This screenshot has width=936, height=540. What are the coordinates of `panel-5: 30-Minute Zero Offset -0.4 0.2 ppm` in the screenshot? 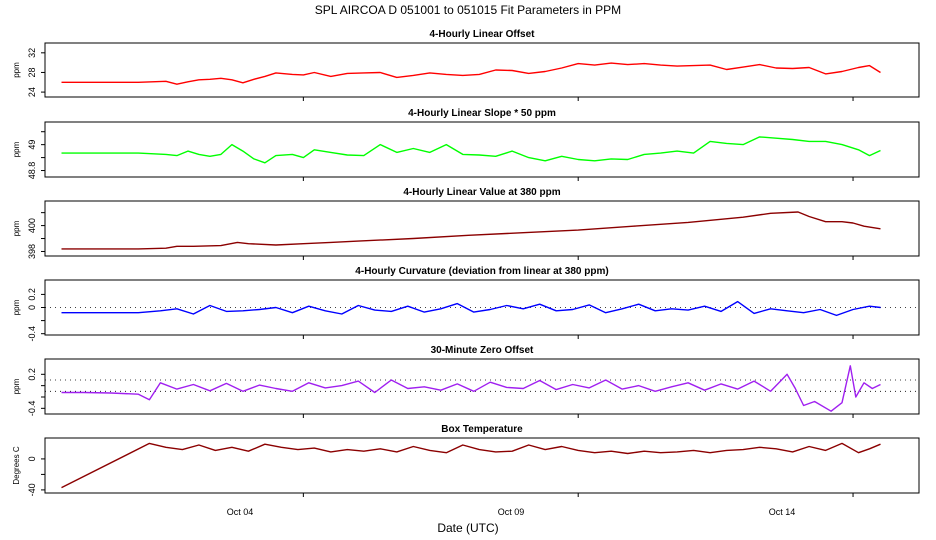 It's located at (466, 381).